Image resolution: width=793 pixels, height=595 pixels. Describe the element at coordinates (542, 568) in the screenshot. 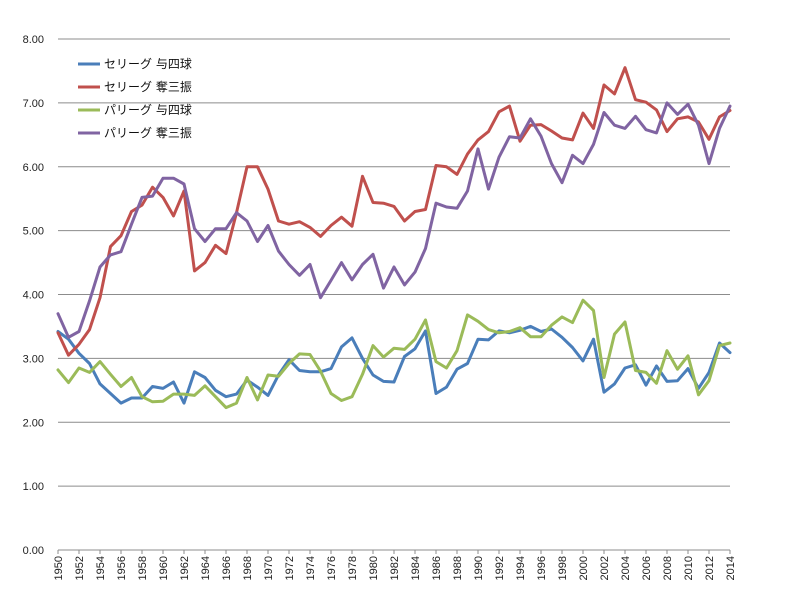

I see `x-tick-label: 1996` at that location.